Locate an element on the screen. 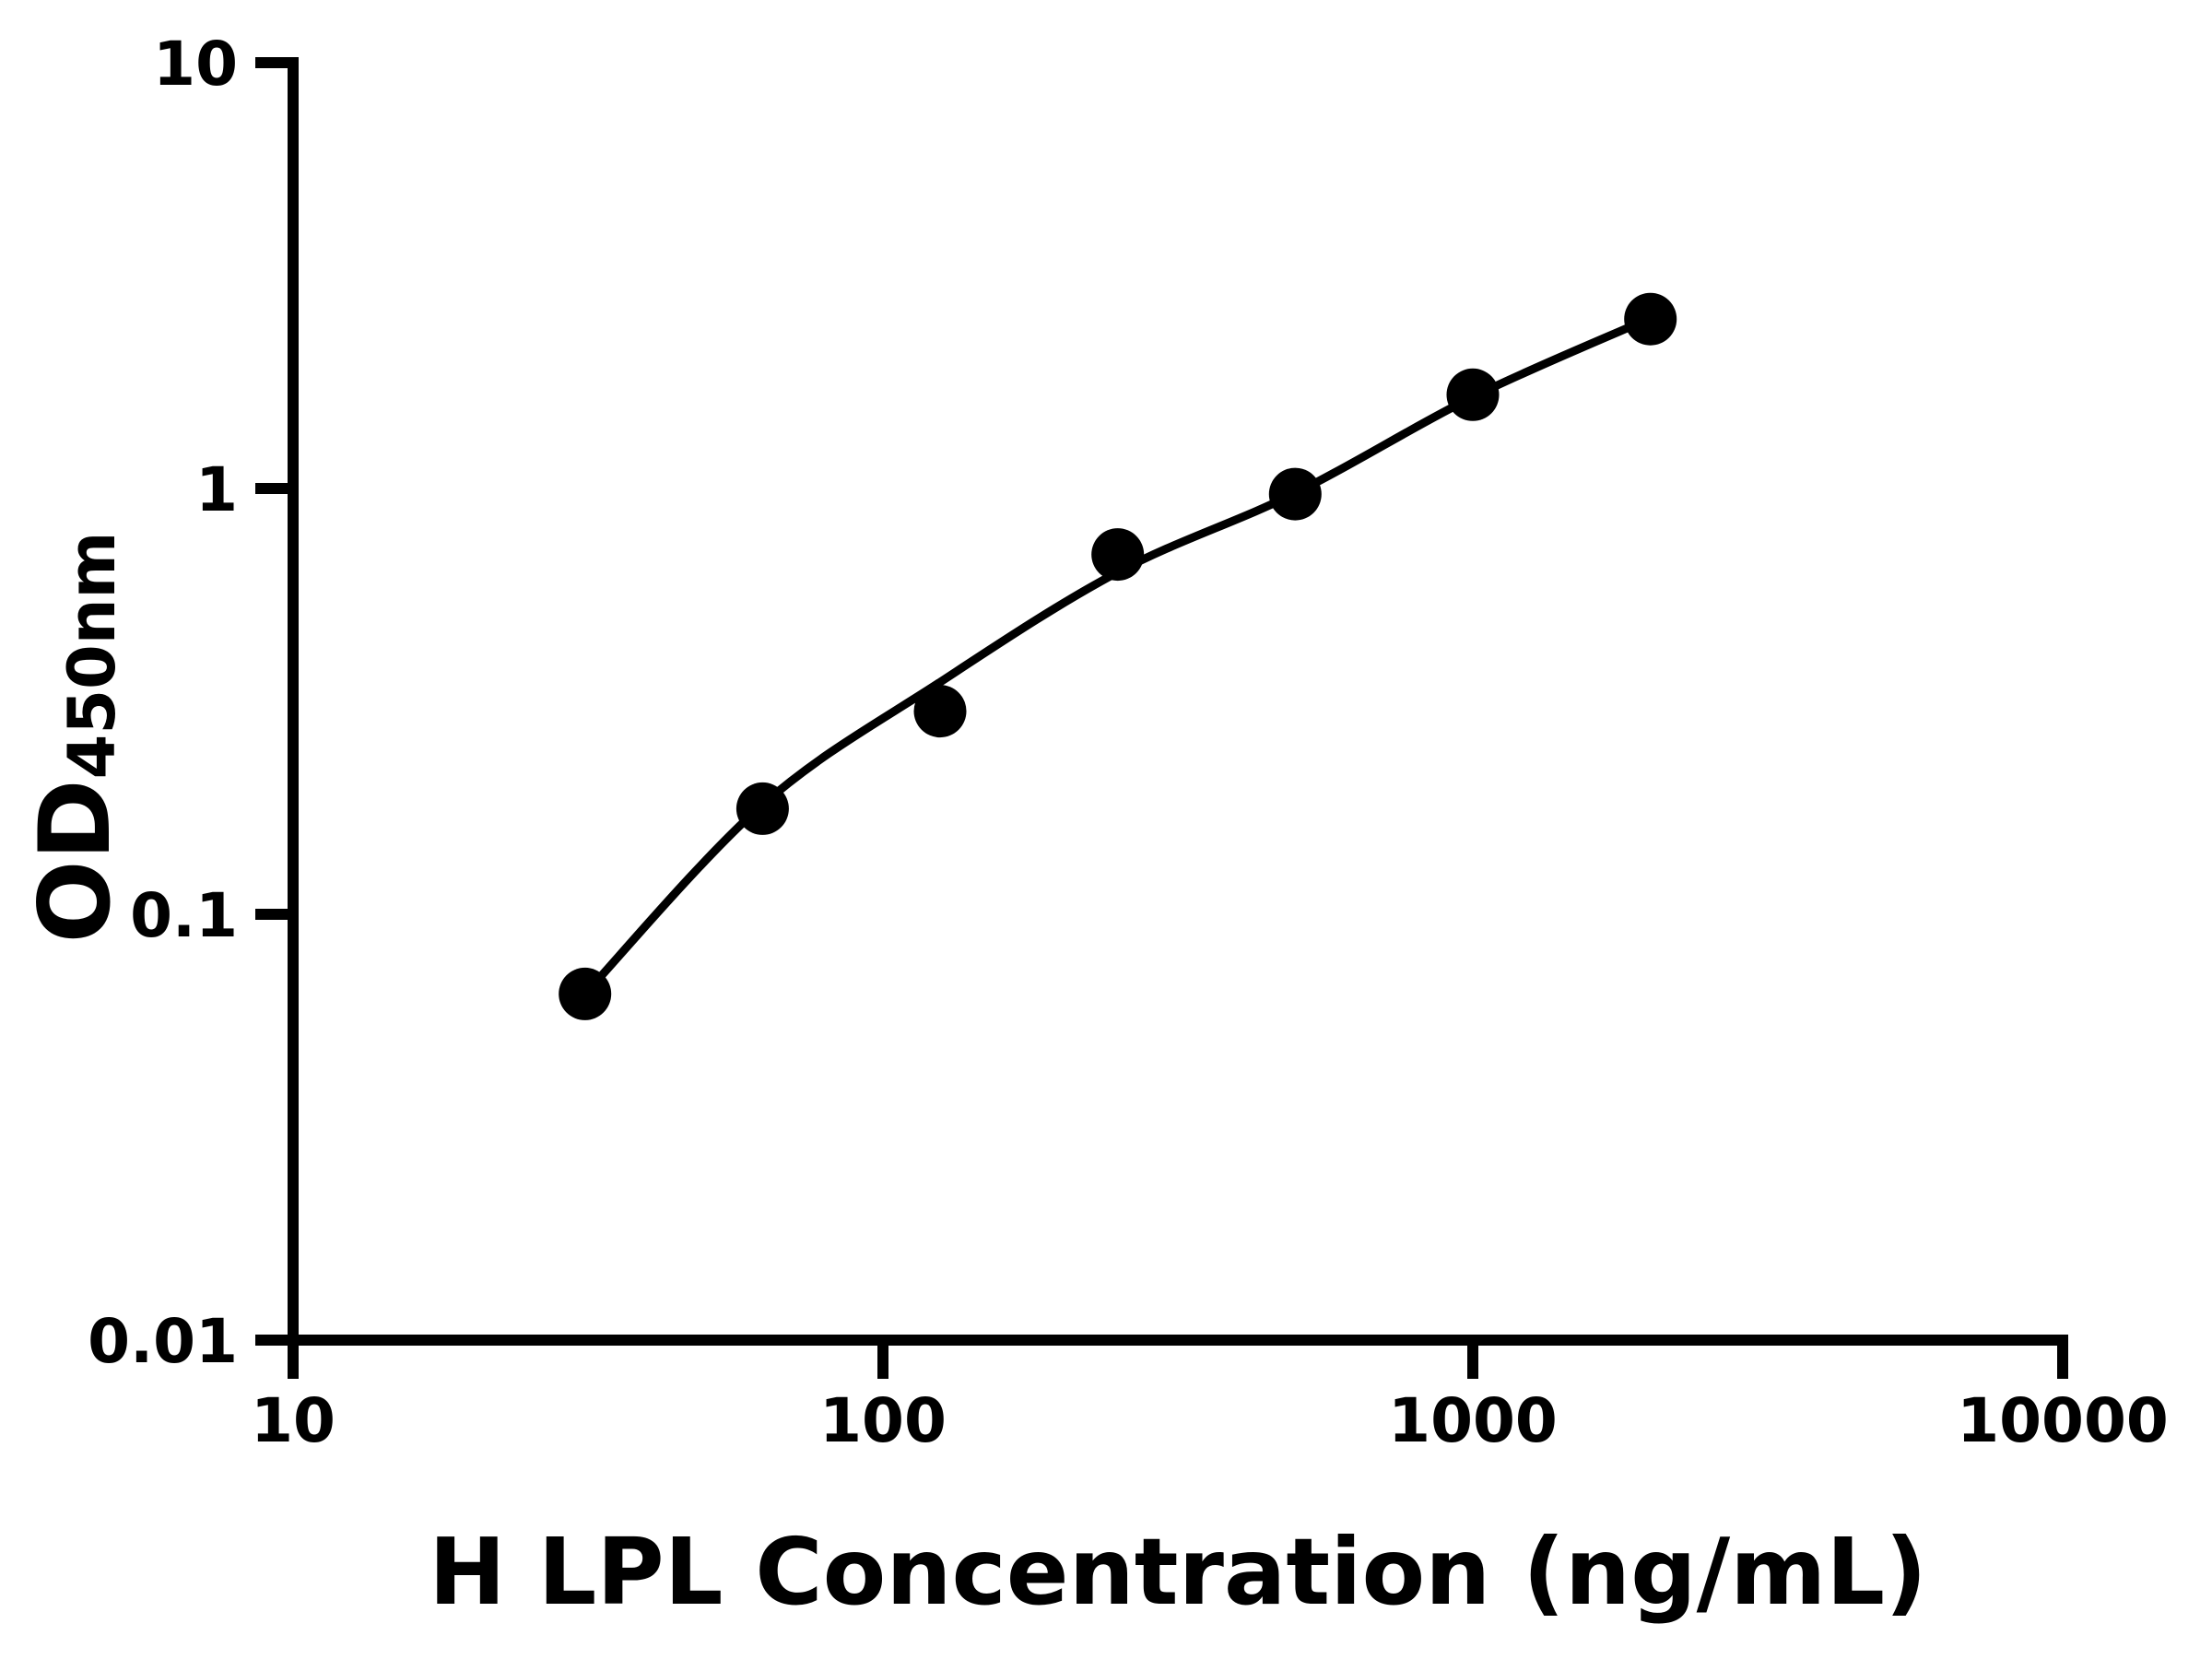  y-axis-title: OD450nm is located at coordinates (75, 737).